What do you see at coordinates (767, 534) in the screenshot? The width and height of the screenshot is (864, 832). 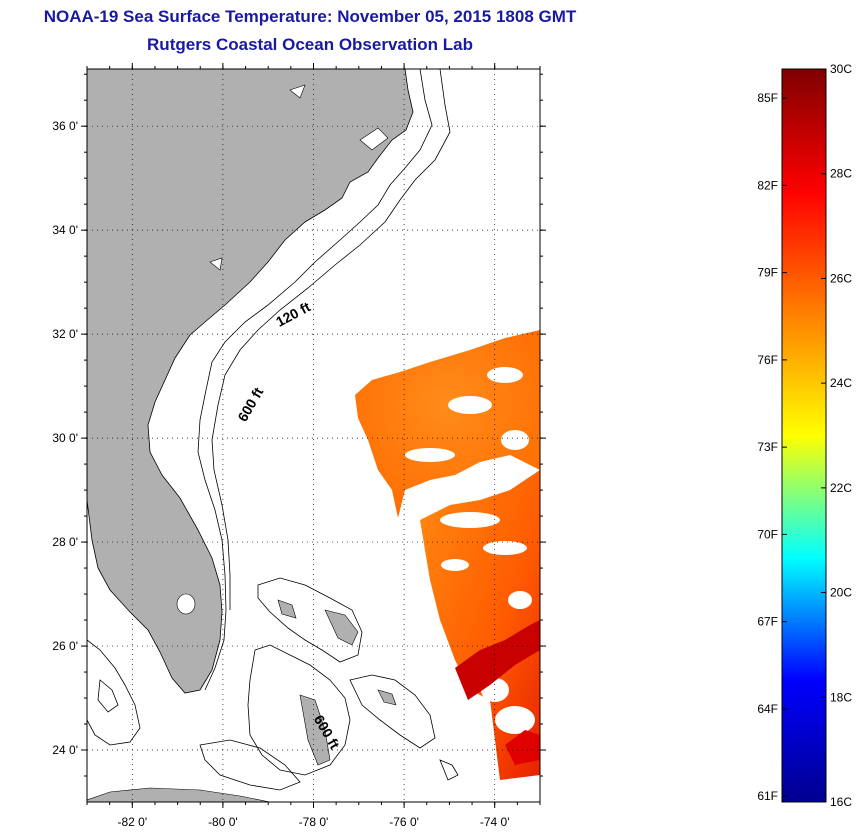 I see `colorbar-fahrenheit-label: 70F` at bounding box center [767, 534].